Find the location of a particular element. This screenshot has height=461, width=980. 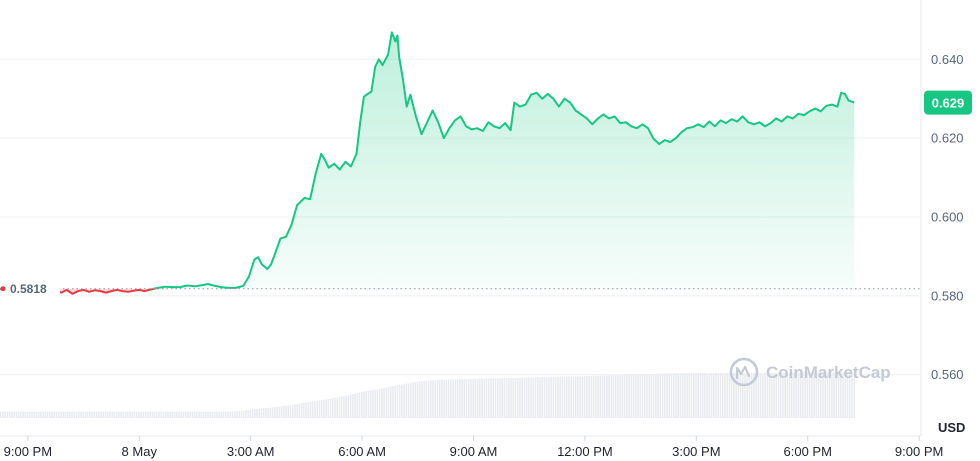

watermark-text: CoinMarketCap is located at coordinates (828, 372).